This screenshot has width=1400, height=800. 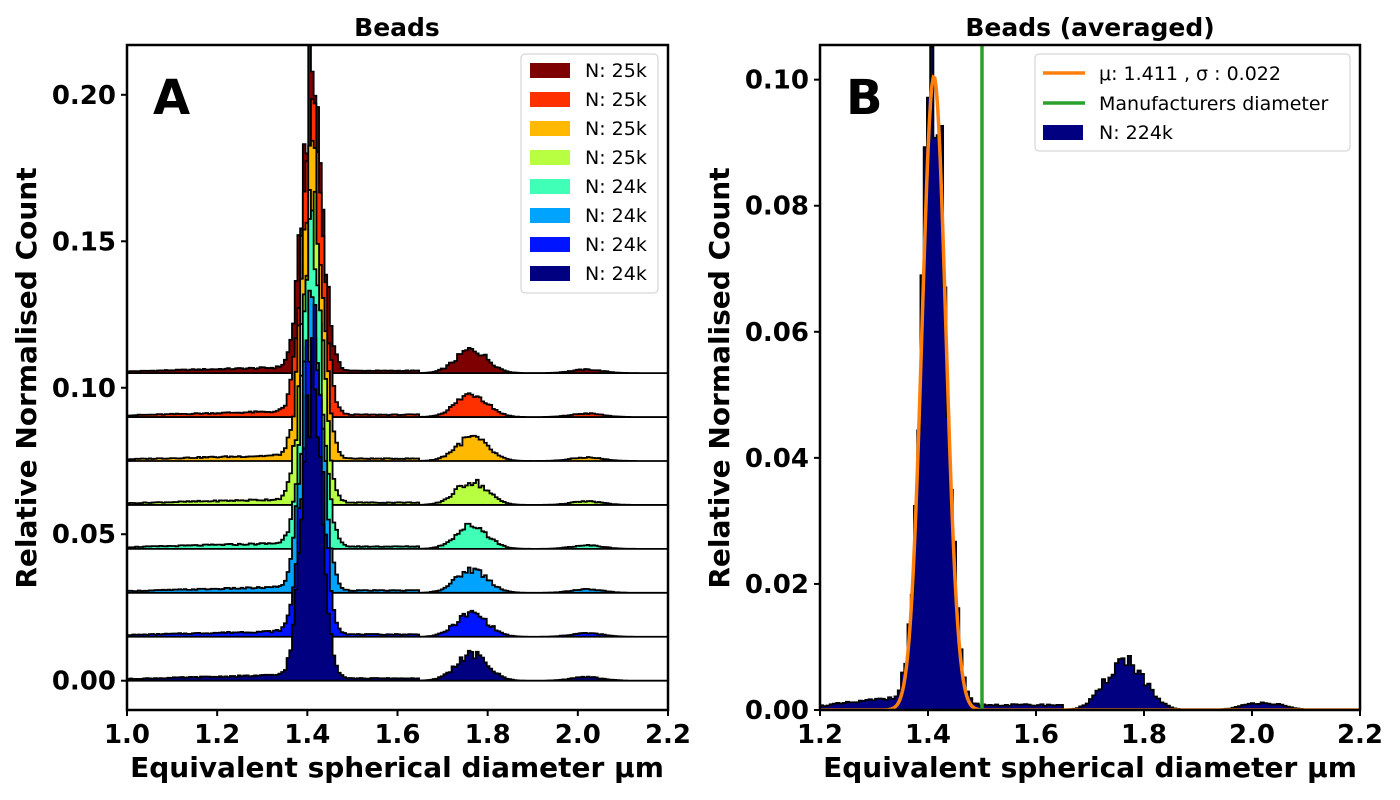 What do you see at coordinates (1136, 133) in the screenshot?
I see `legend-hist-label: N: 224k` at bounding box center [1136, 133].